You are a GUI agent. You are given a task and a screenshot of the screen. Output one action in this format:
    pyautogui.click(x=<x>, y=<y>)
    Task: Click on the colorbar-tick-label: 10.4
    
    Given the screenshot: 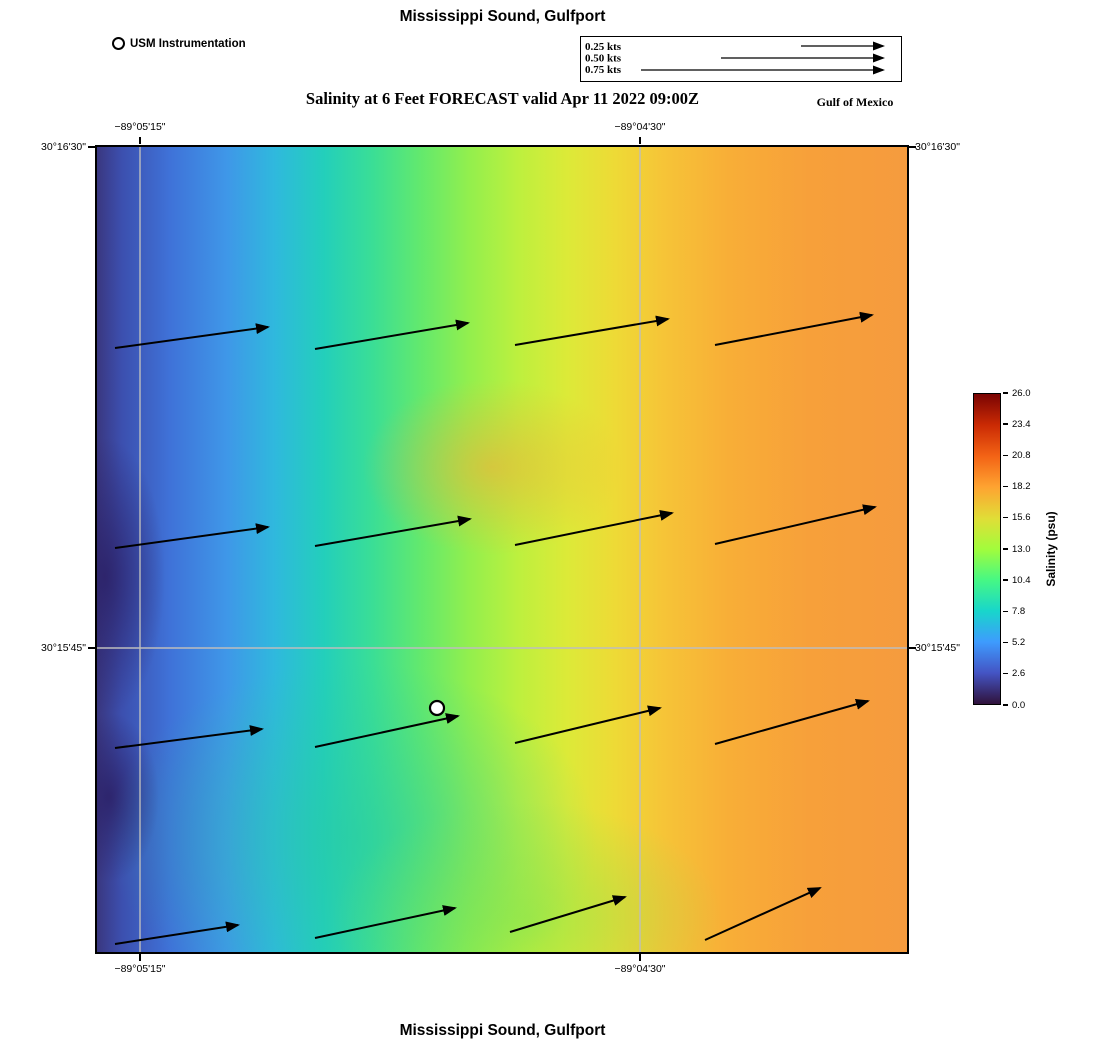 What is the action you would take?
    pyautogui.click(x=1021, y=580)
    